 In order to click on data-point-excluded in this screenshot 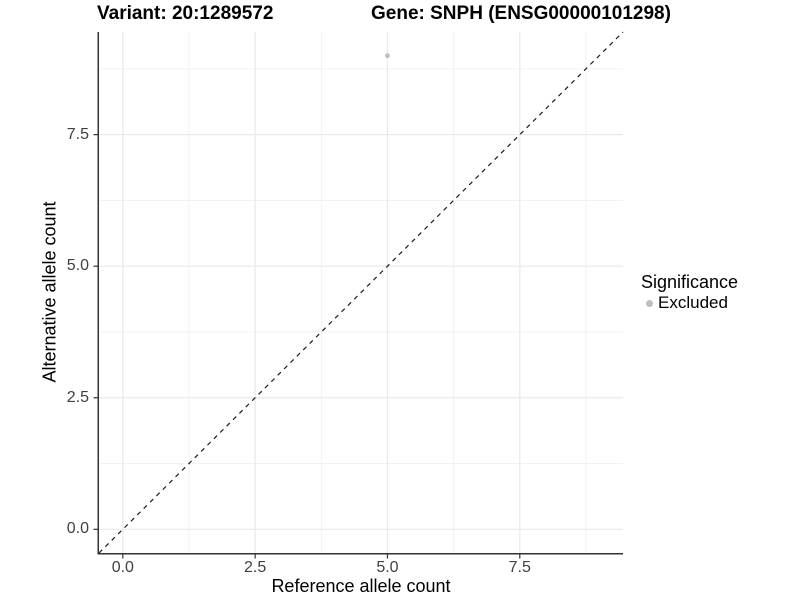, I will do `click(387, 56)`.